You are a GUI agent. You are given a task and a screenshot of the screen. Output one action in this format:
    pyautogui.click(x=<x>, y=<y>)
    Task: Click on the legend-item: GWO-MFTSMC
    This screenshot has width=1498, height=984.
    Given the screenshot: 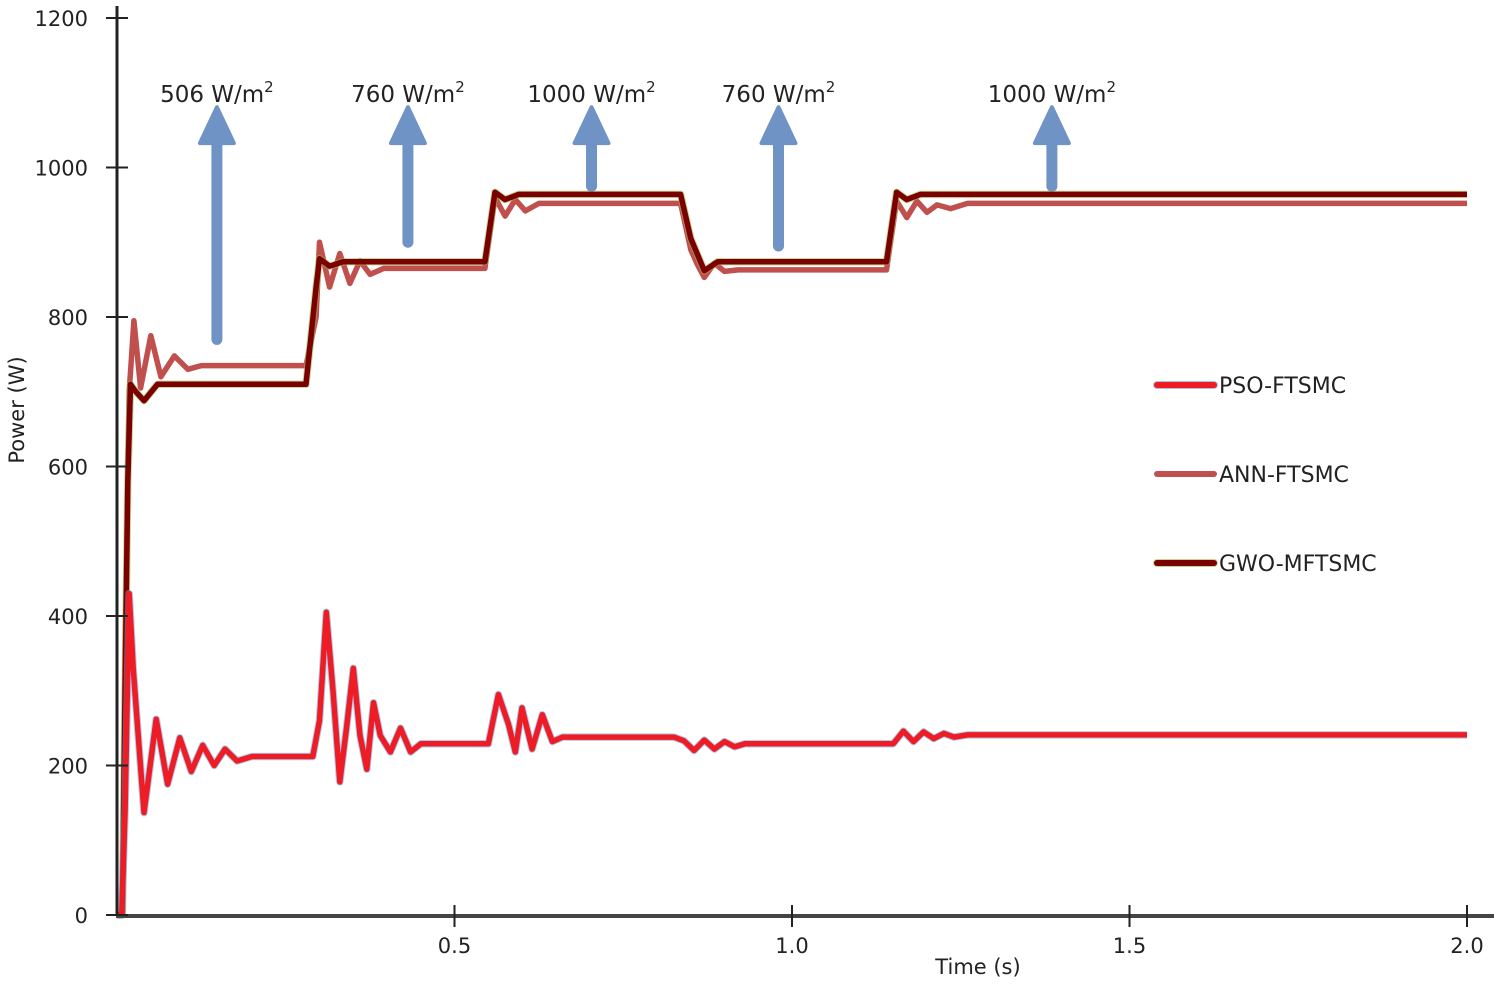 What is the action you would take?
    pyautogui.click(x=1265, y=564)
    